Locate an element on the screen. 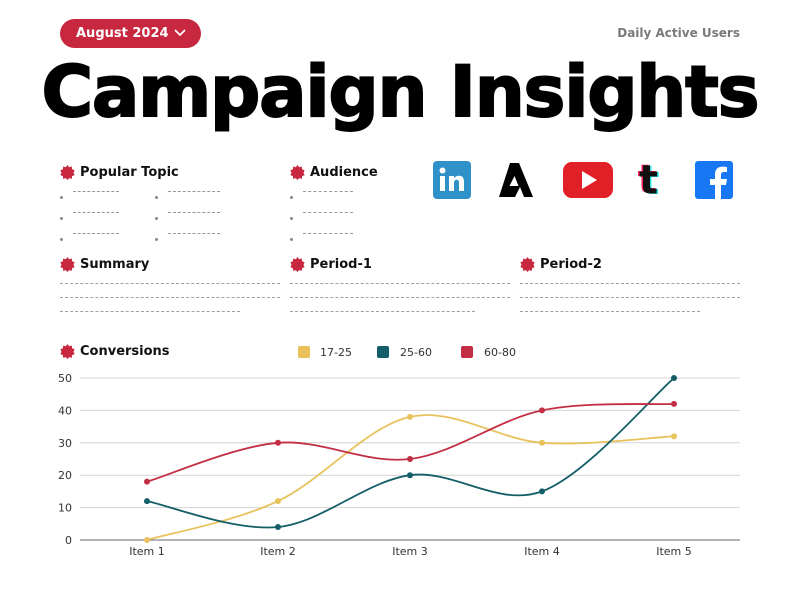  popular-topic-label: Popular Topic is located at coordinates (129, 172).